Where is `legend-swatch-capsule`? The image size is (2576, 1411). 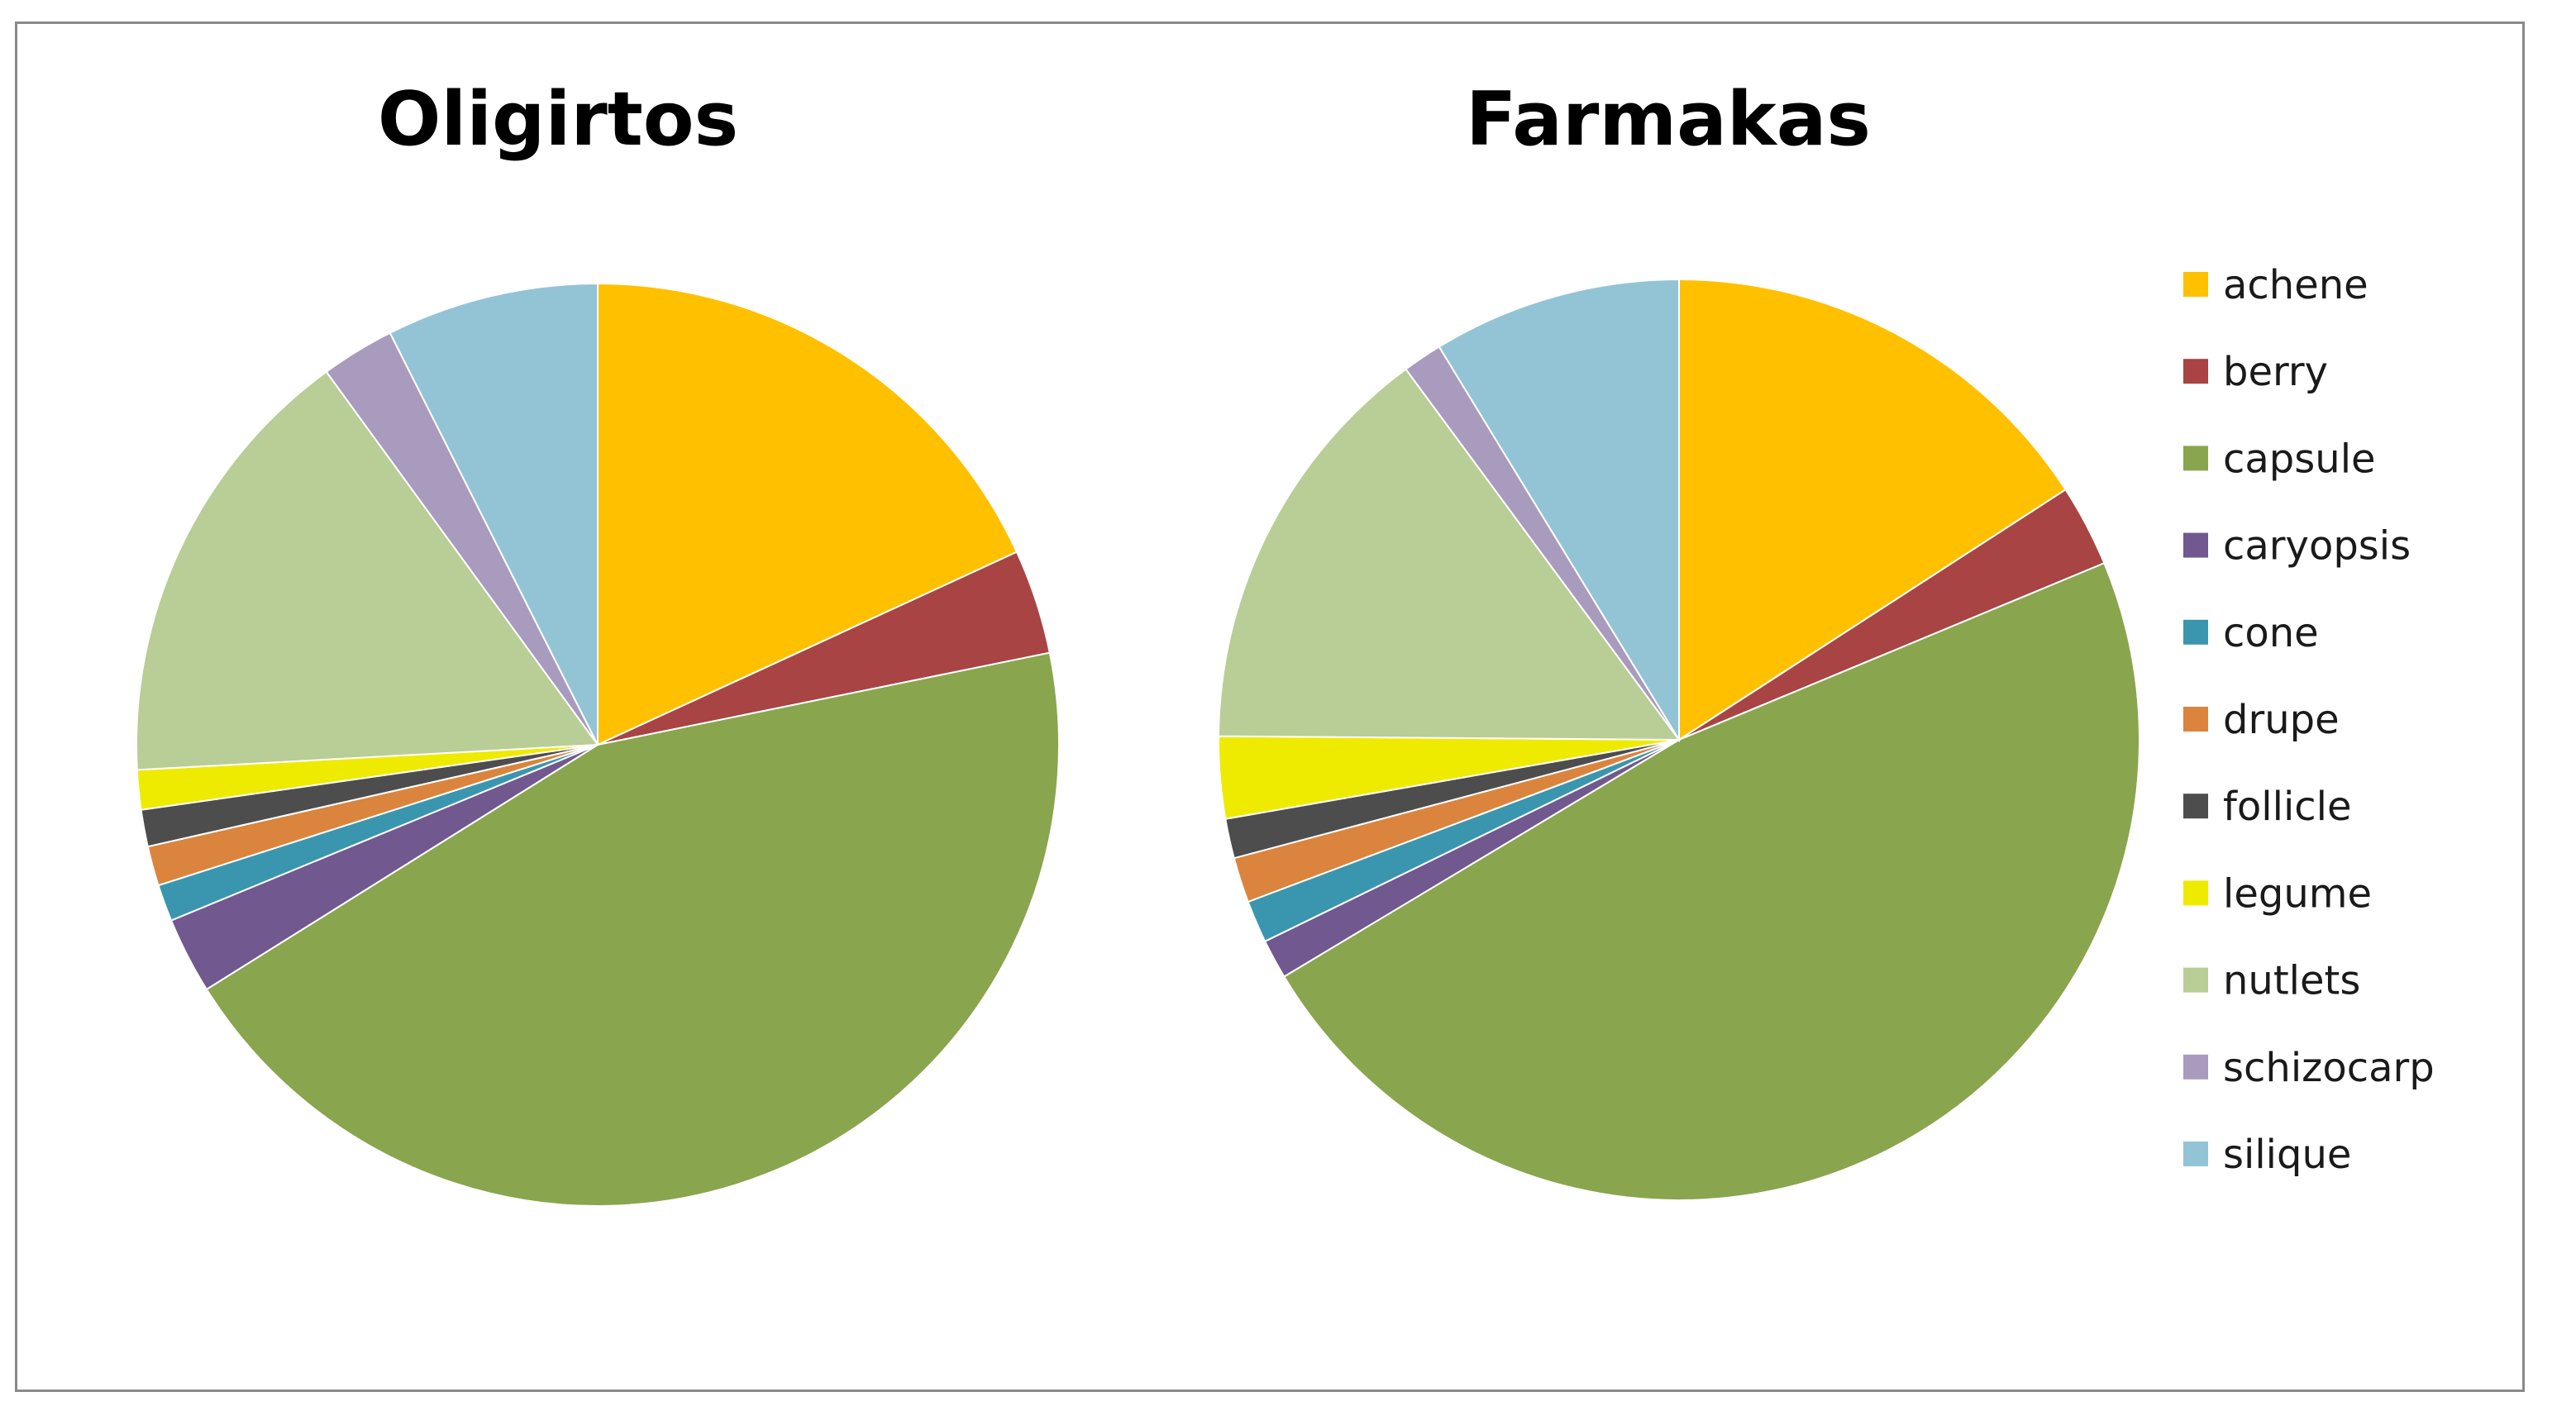 legend-swatch-capsule is located at coordinates (2195, 458).